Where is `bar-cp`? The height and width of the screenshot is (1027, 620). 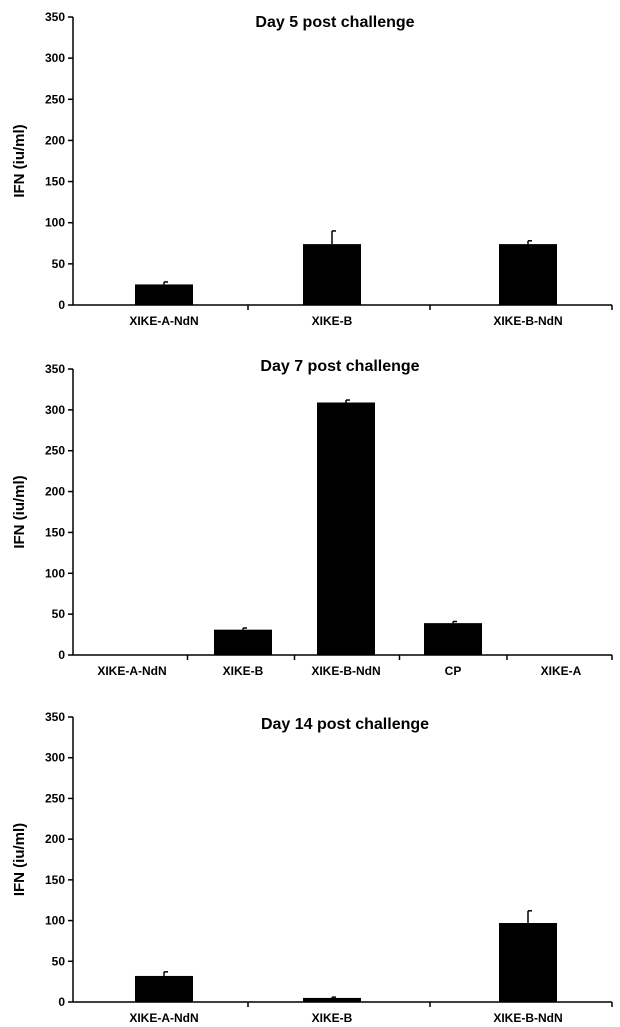 bar-cp is located at coordinates (453, 639).